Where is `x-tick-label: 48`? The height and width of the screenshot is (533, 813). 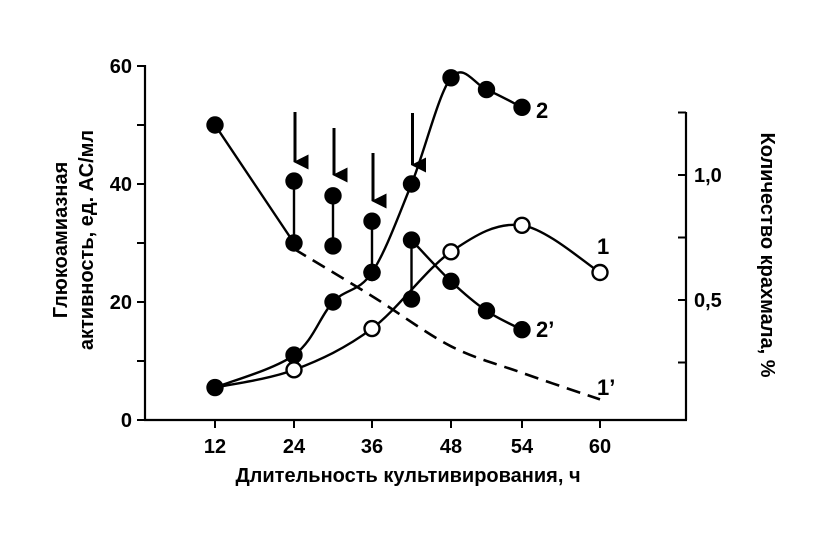
x-tick-label: 48 is located at coordinates (451, 447).